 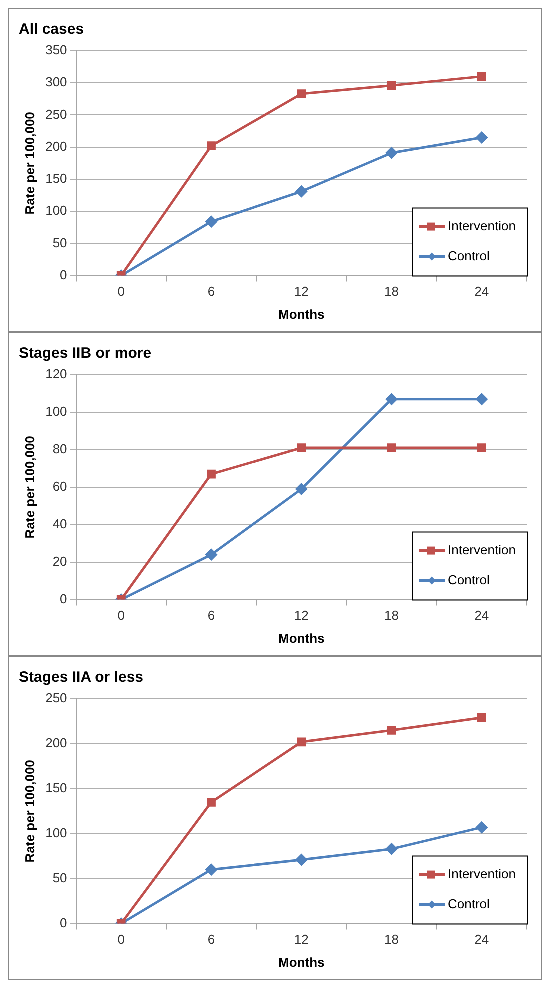 I want to click on y-tick-label: 300, so click(x=57, y=82).